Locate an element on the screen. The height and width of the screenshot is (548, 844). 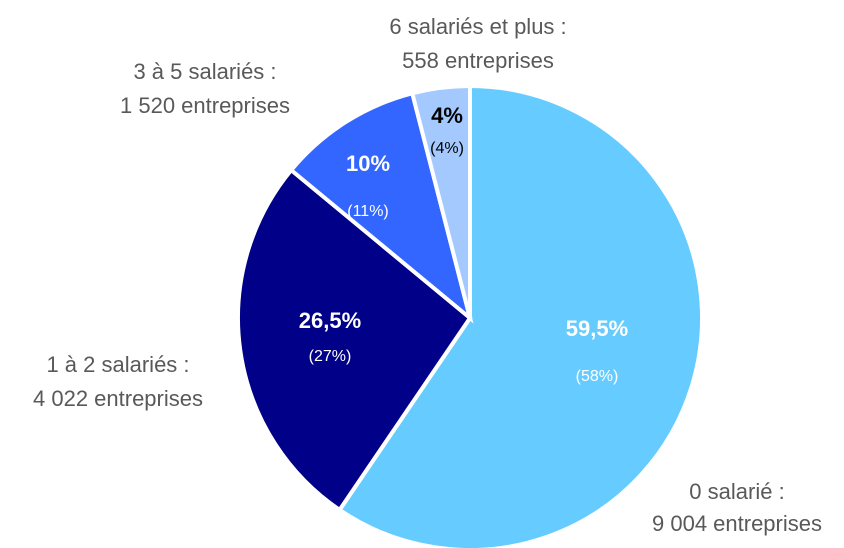
category-label: 0 salarié : is located at coordinates (736, 491).